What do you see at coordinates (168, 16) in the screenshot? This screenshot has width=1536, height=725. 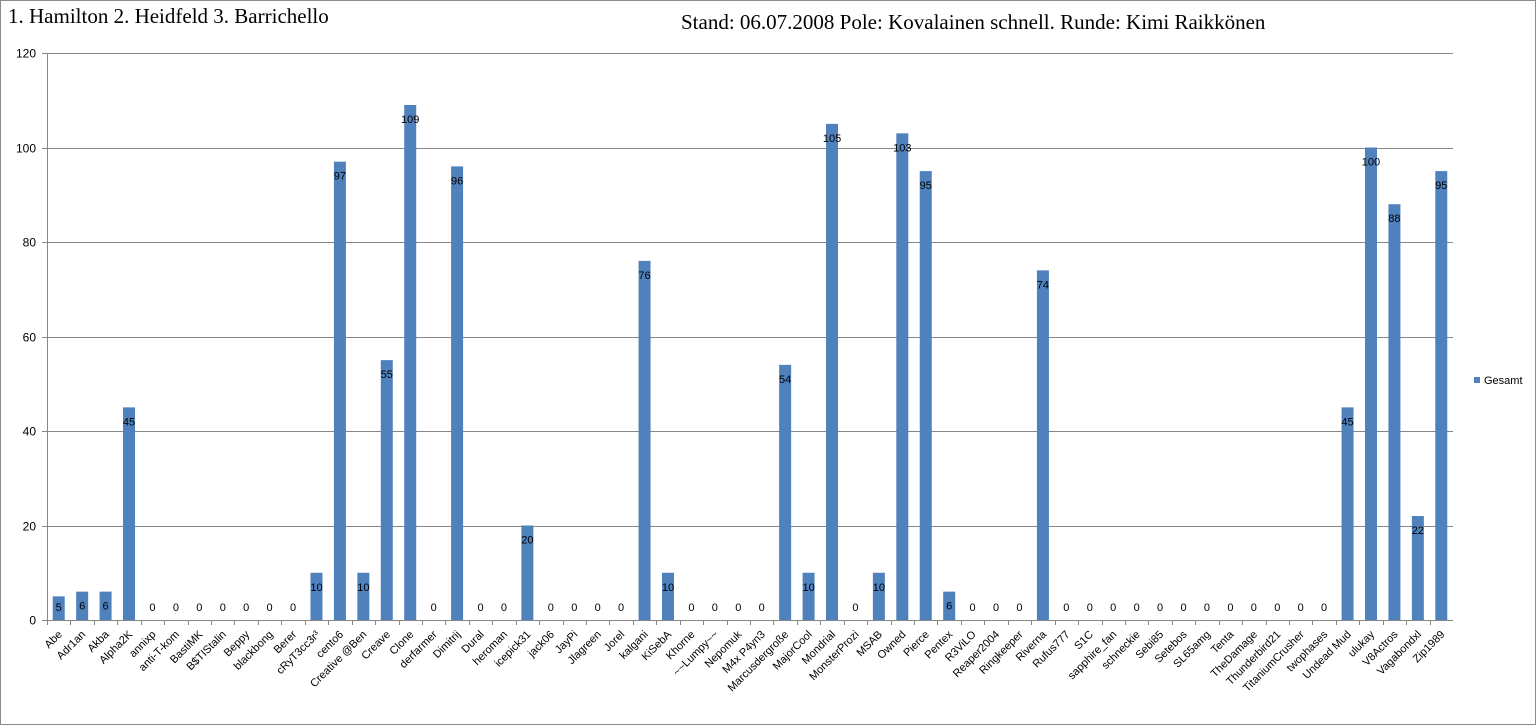 I see `chart-title-left: 1. Hamilton 2. Heidfeld 3. Barrichello` at bounding box center [168, 16].